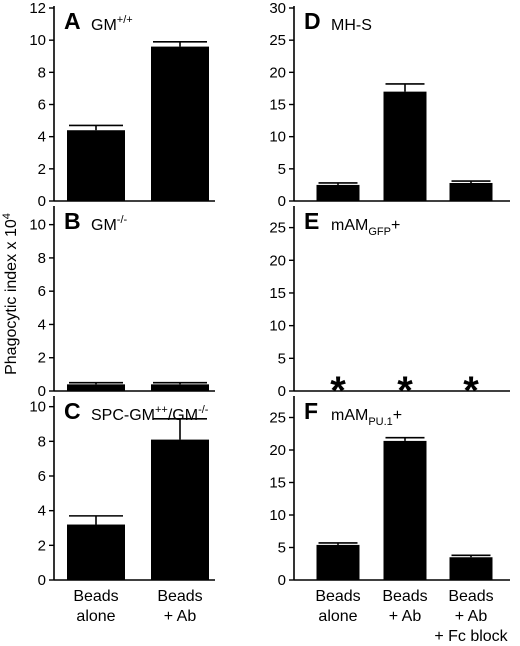 This screenshot has height=646, width=520. I want to click on panel-d-y-tick-label: 15, so click(277, 105).